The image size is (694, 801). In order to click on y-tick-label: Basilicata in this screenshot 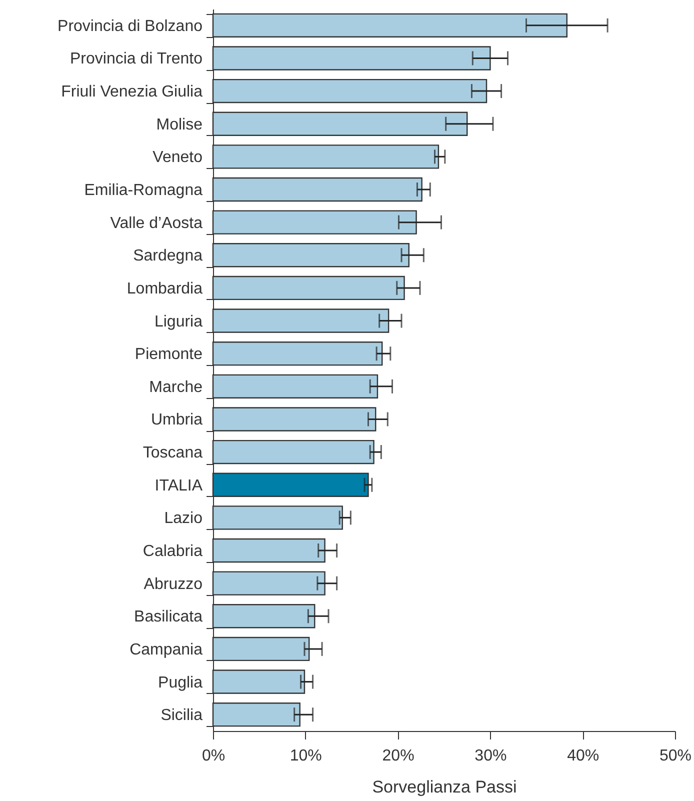, I will do `click(168, 617)`.